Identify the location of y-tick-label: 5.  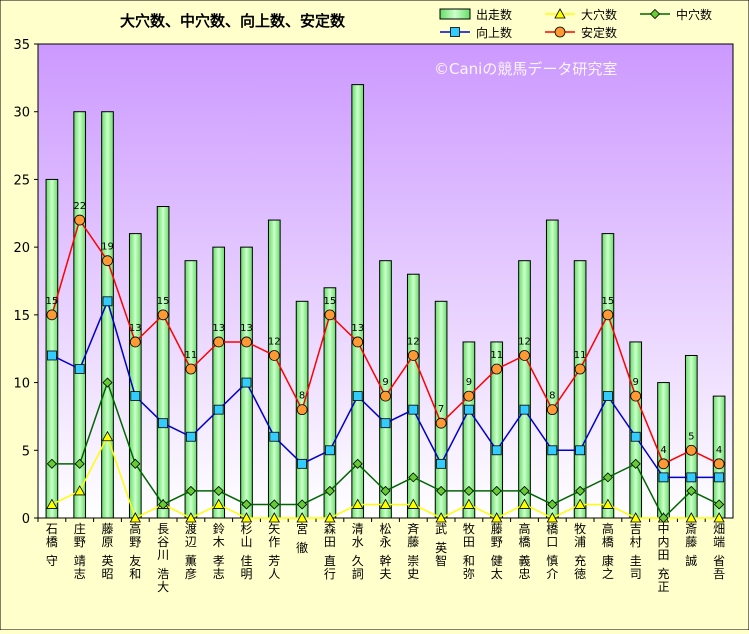
(26, 451).